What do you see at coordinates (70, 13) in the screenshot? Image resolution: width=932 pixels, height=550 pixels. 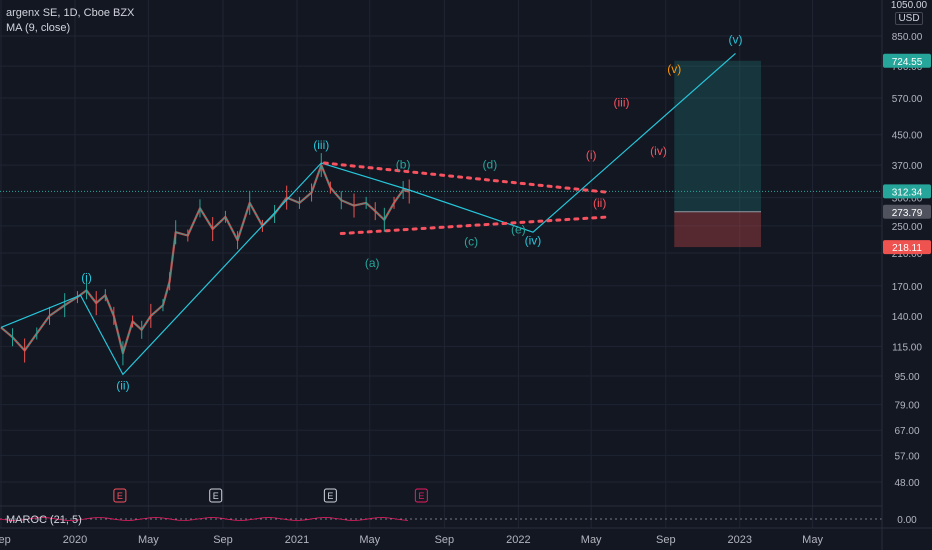 I see `symbol-title: argenx SE, 1D, Cboe BZX` at bounding box center [70, 13].